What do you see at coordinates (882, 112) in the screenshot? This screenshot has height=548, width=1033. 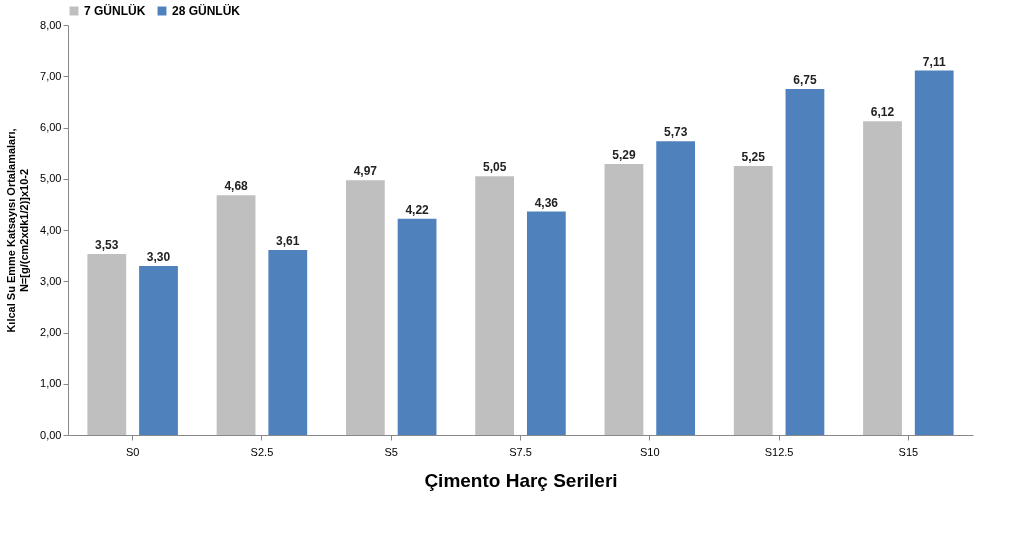 I see `data-label: 6,12` at bounding box center [882, 112].